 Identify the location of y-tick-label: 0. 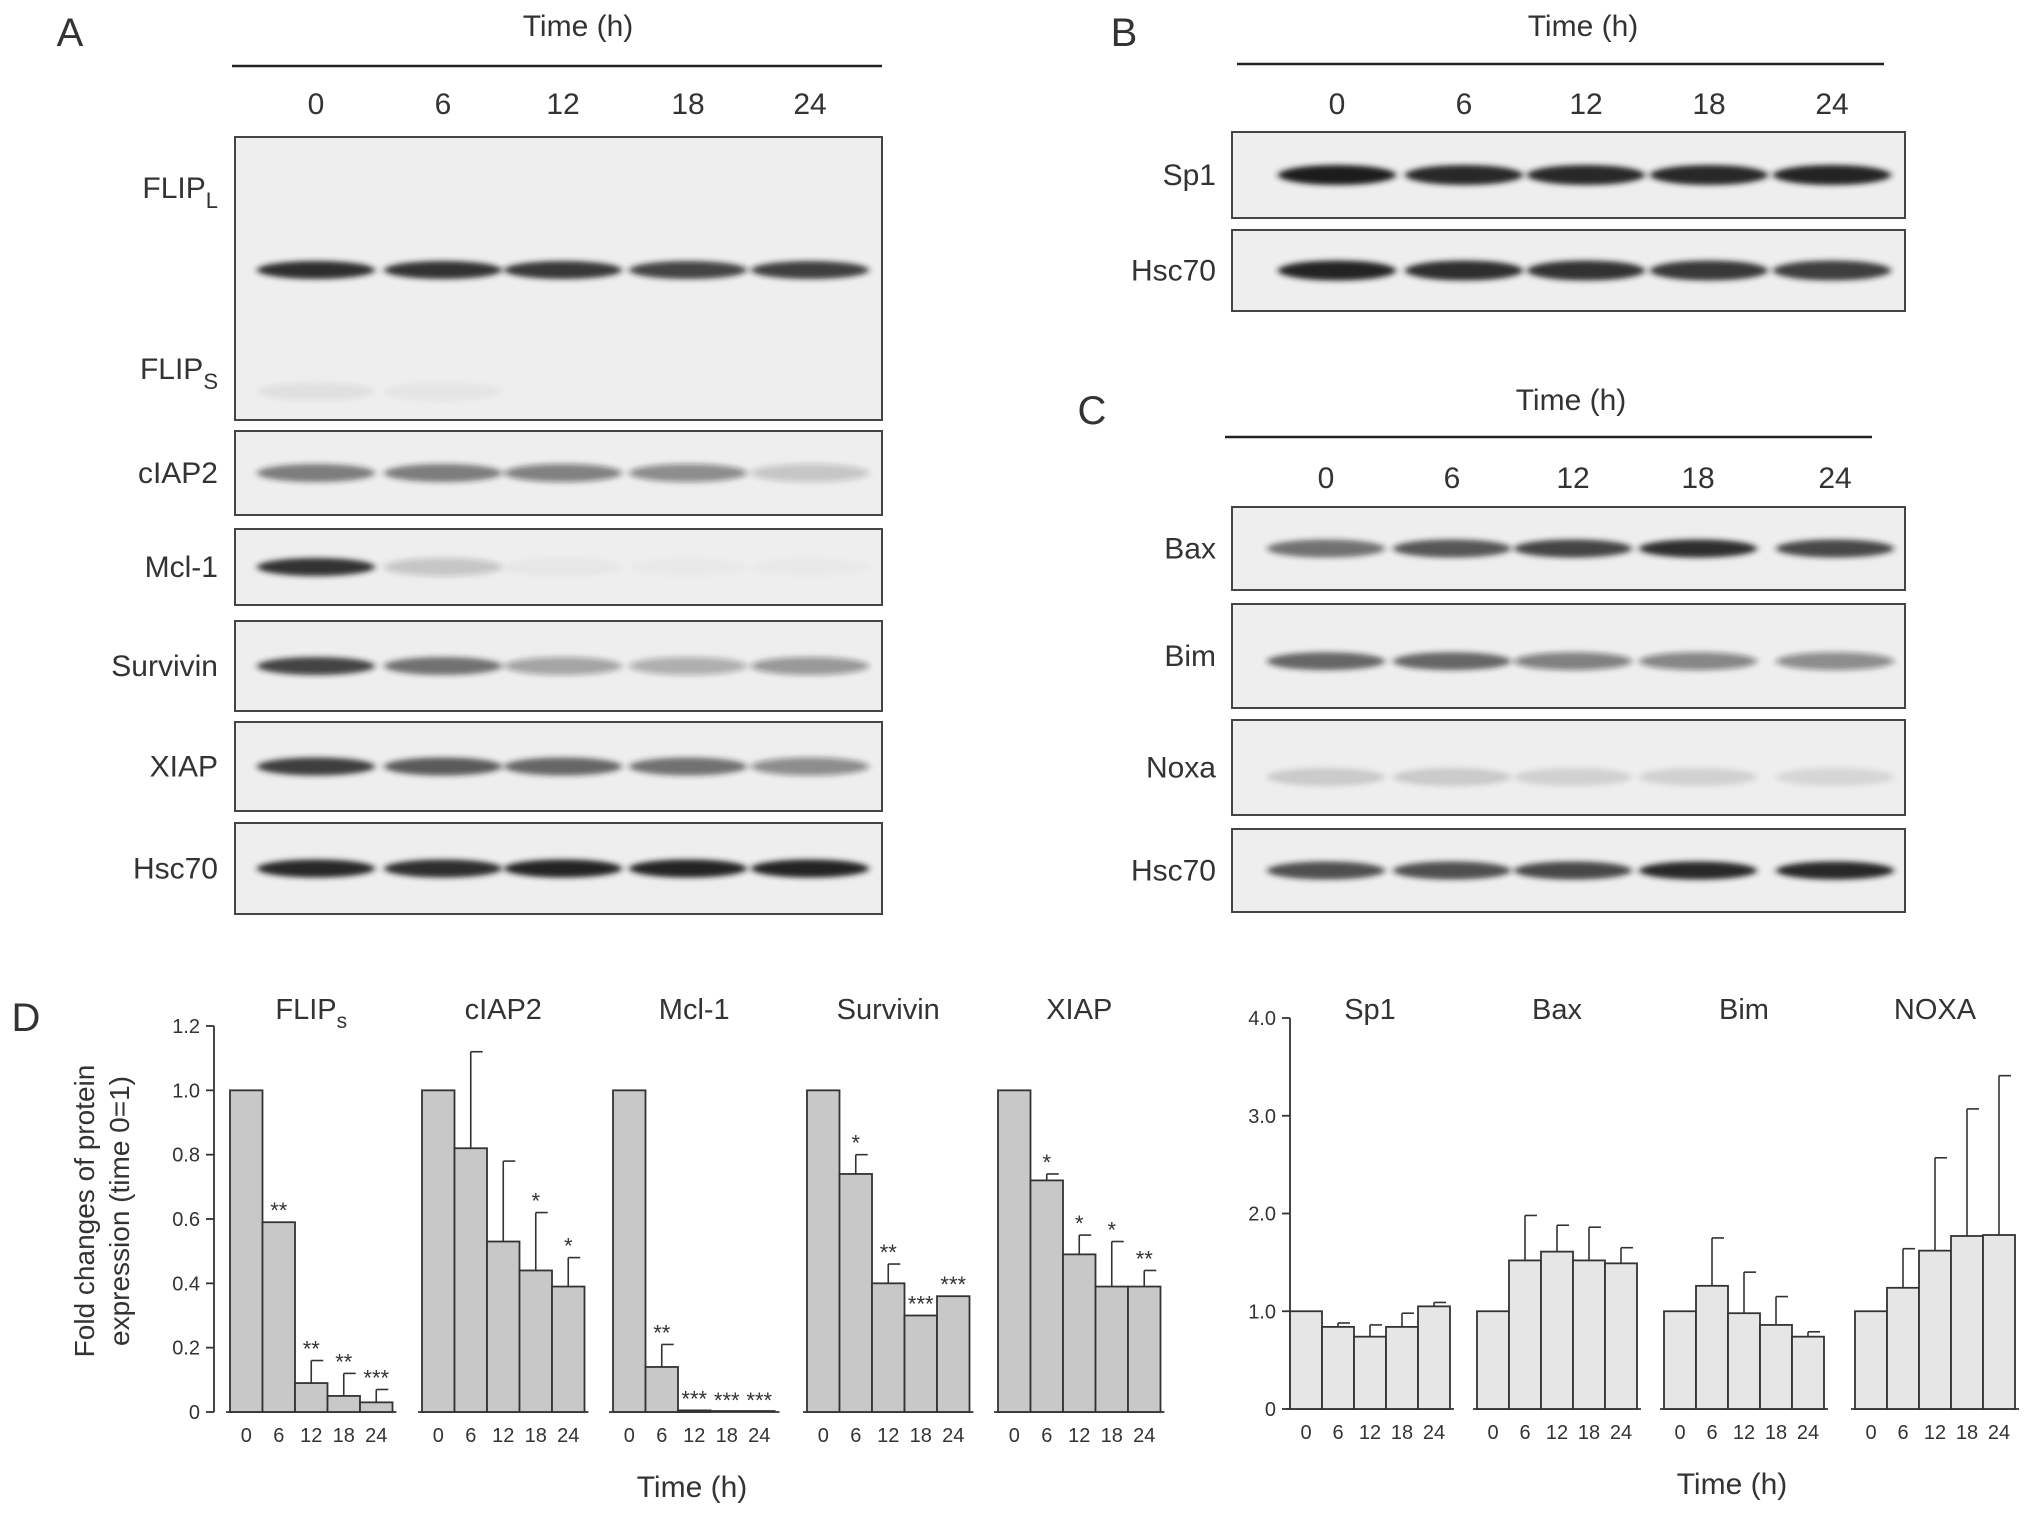
(1270, 1410).